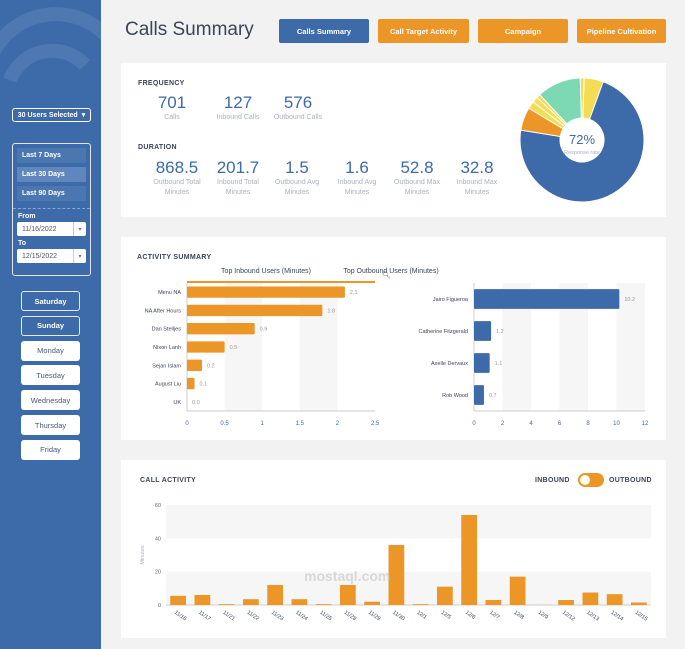 The height and width of the screenshot is (649, 685). Describe the element at coordinates (398, 616) in the screenshot. I see `x-tick-label: 11/30` at that location.